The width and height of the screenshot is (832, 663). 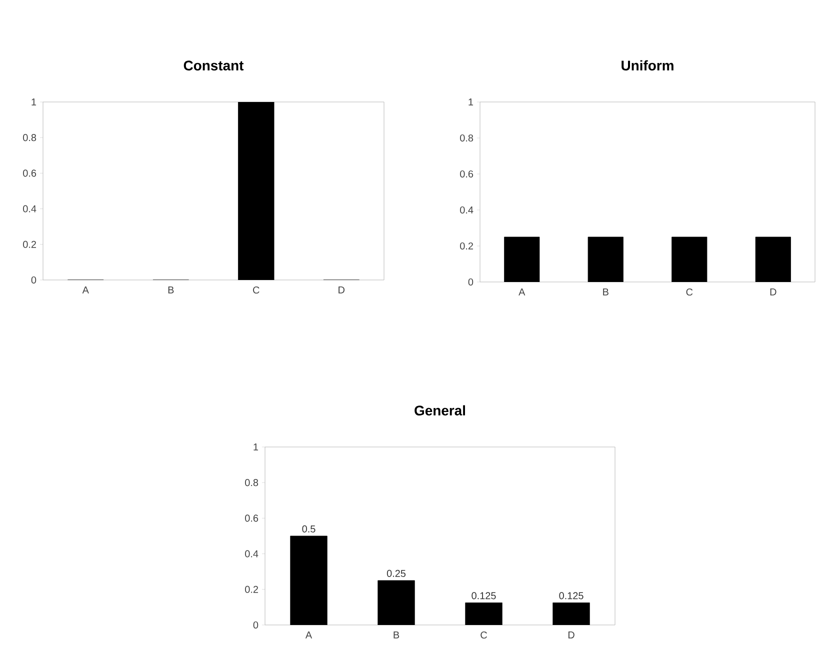 What do you see at coordinates (309, 528) in the screenshot?
I see `data-label: 0.5` at bounding box center [309, 528].